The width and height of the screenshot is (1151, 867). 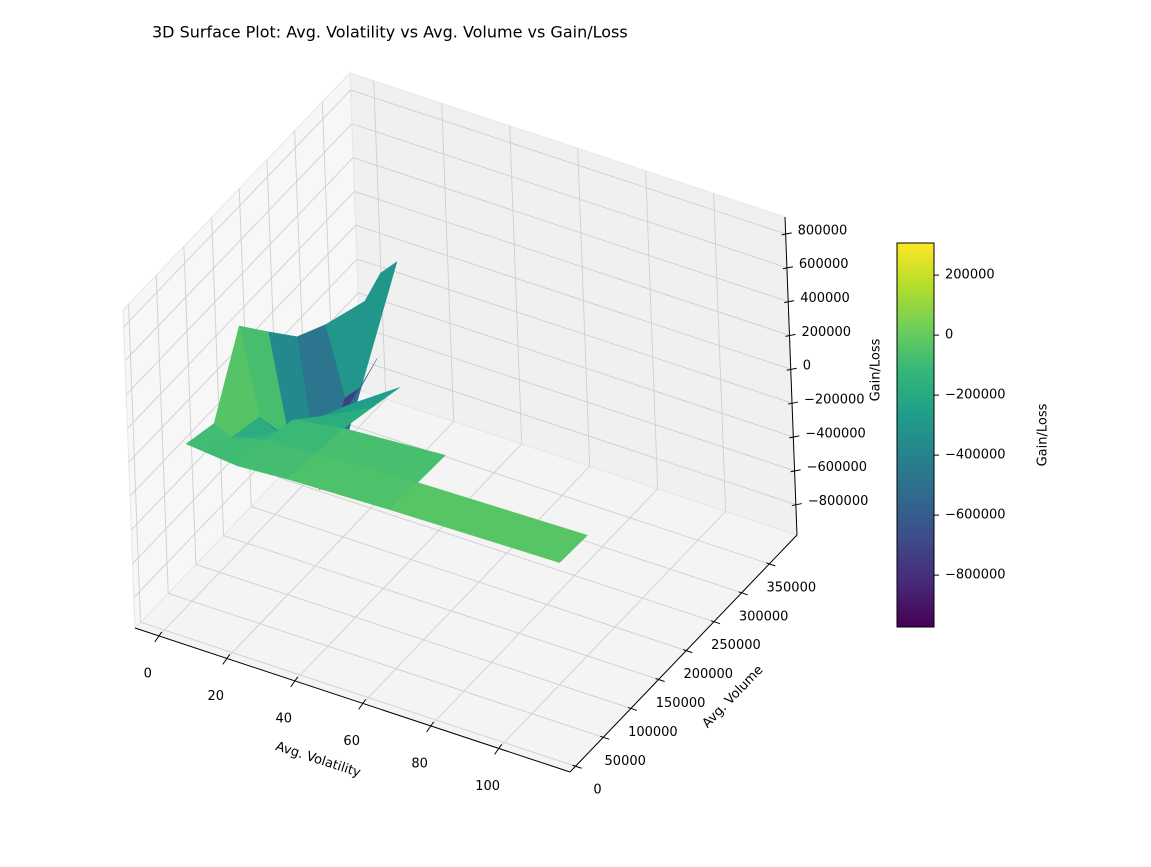 What do you see at coordinates (823, 230) in the screenshot?
I see `z-tick-label: 800000` at bounding box center [823, 230].